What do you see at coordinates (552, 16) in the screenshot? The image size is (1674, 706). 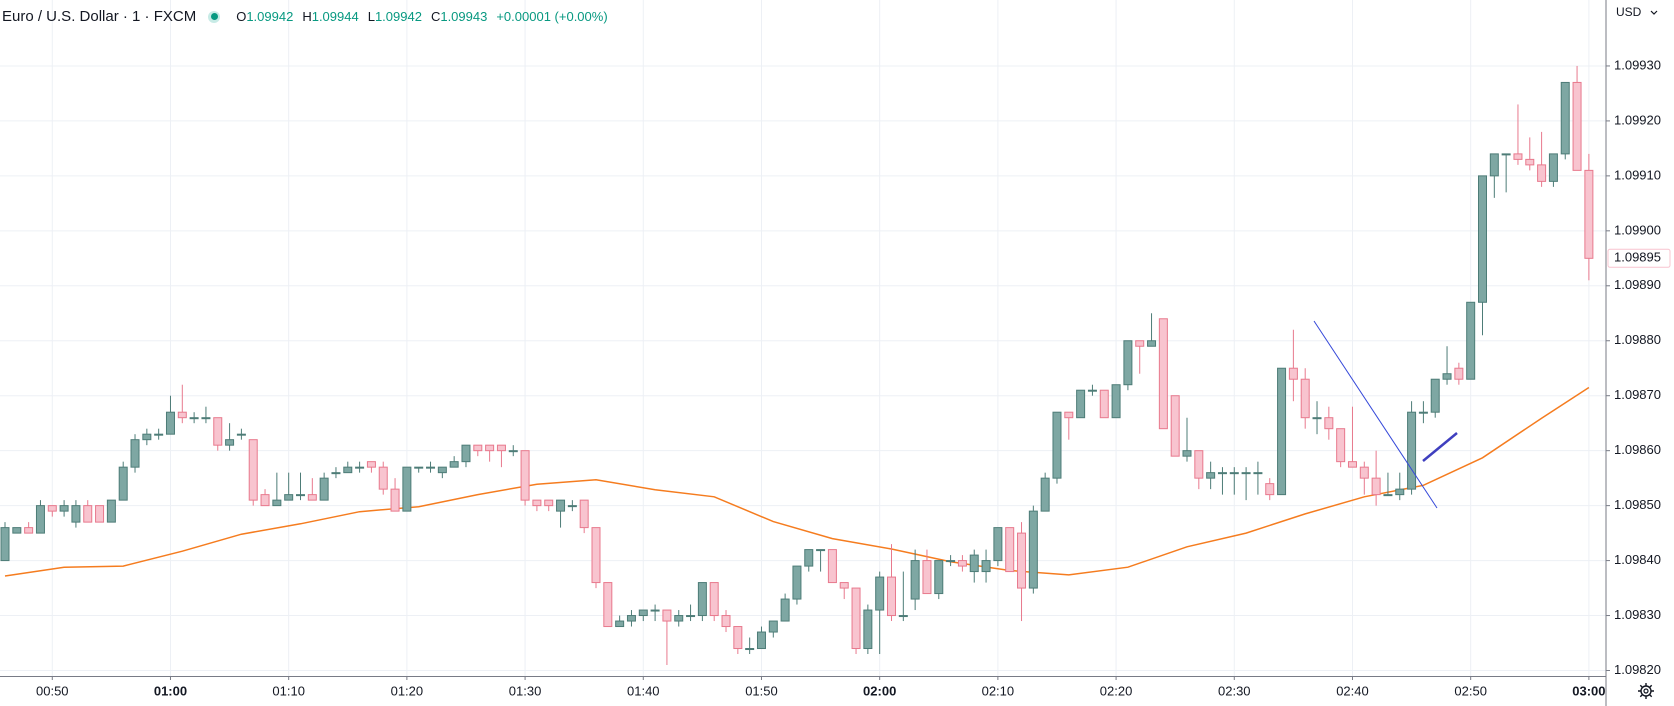 I see `legend-change: +0.00001 (+0.00%)` at bounding box center [552, 16].